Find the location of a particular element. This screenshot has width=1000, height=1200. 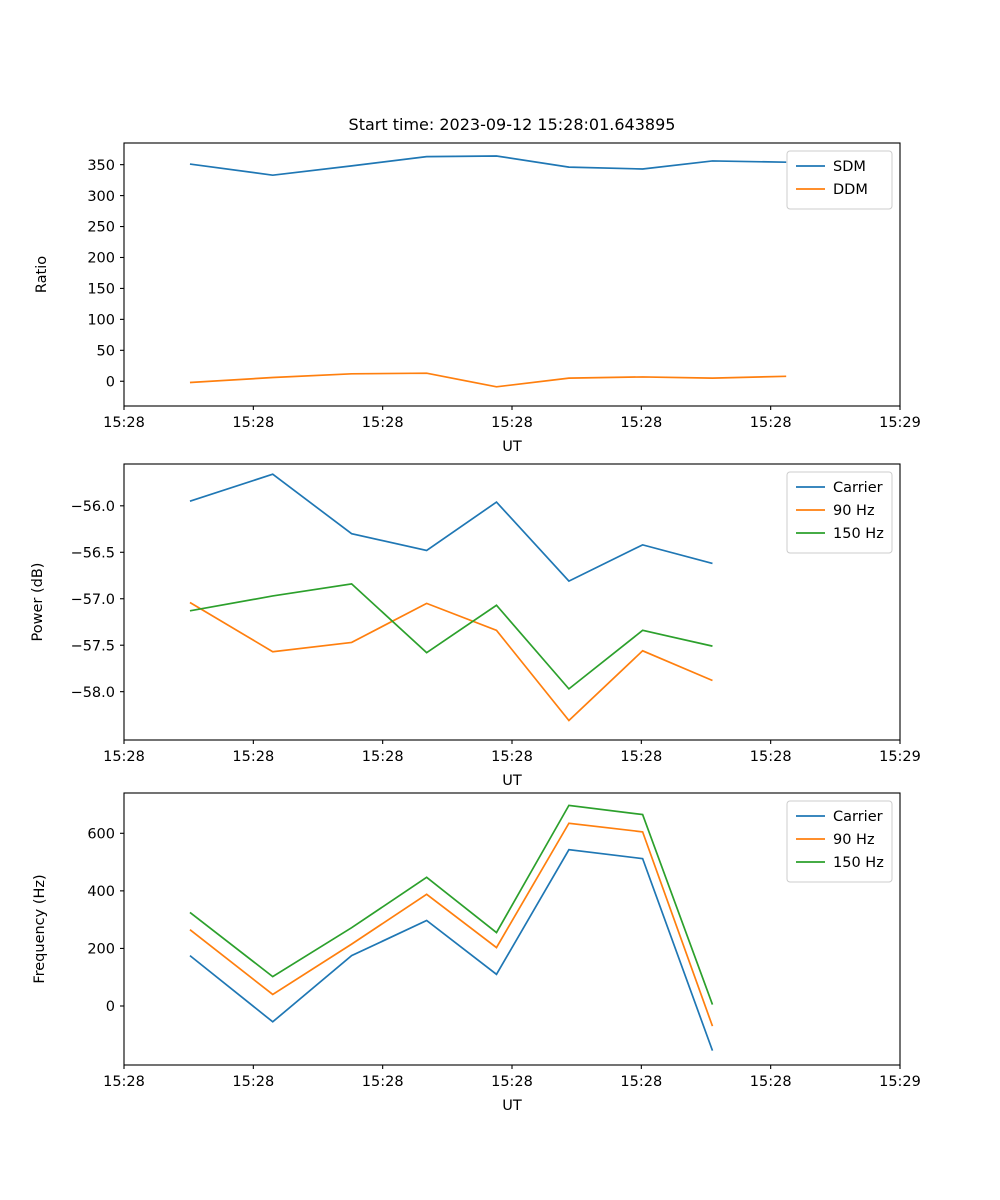

power-panel-series-90-hz is located at coordinates (451, 661).